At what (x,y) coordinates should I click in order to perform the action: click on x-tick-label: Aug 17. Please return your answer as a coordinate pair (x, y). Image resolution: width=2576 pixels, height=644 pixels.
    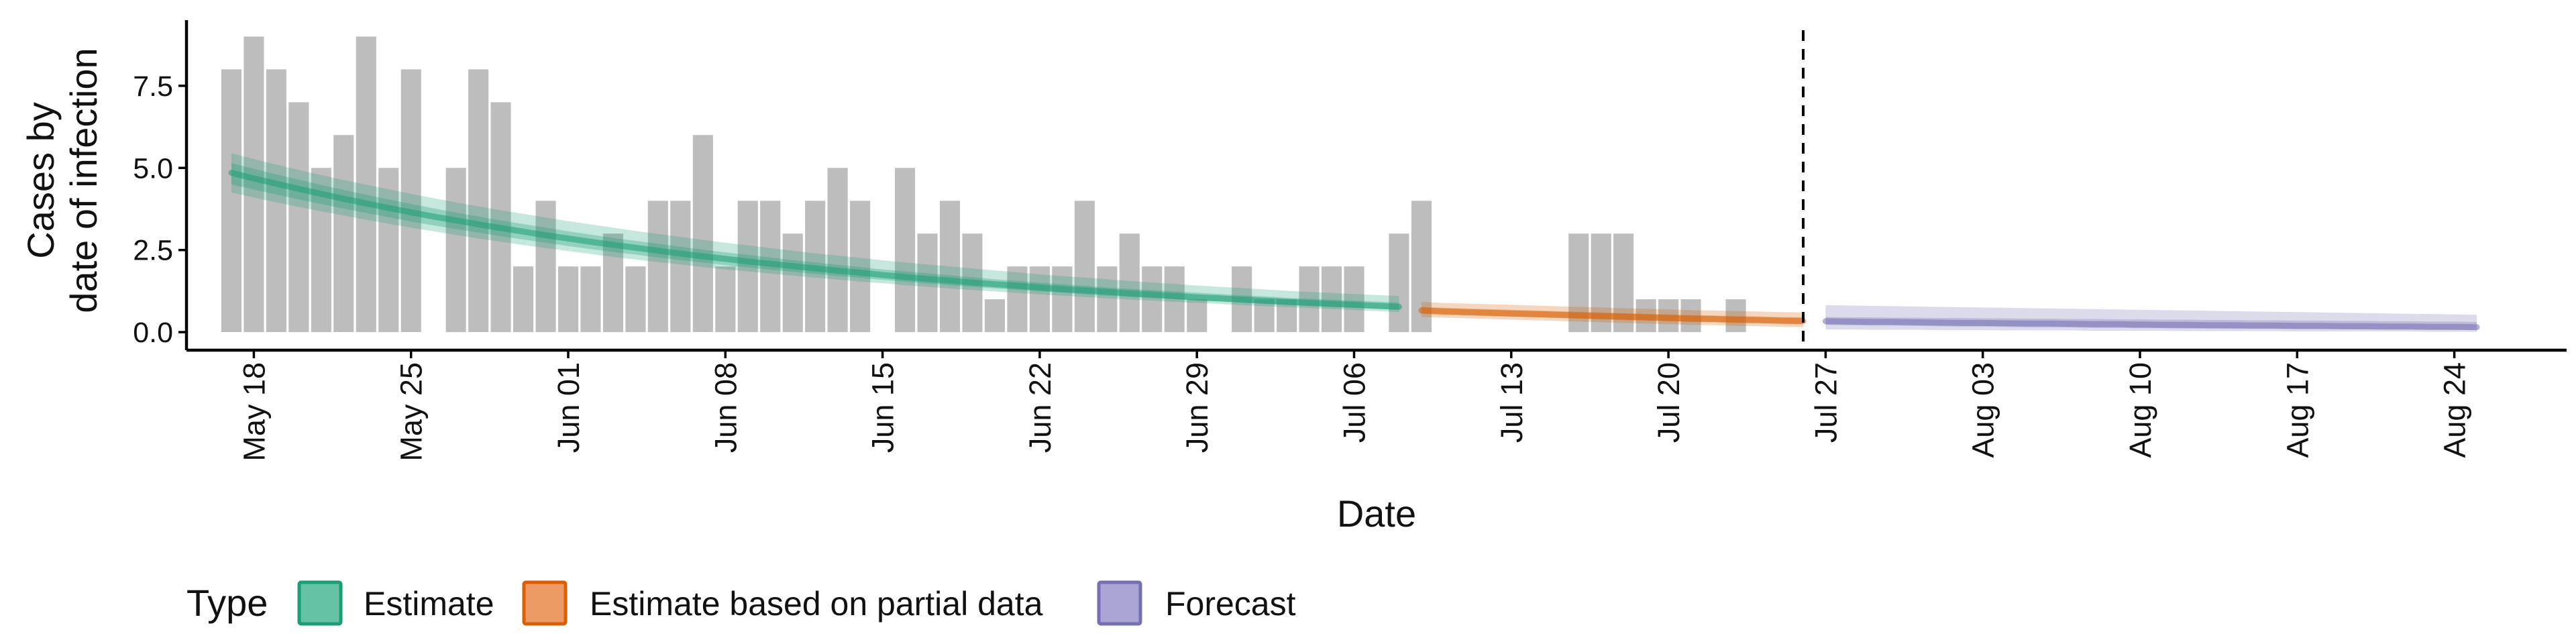
    Looking at the image, I should click on (2297, 410).